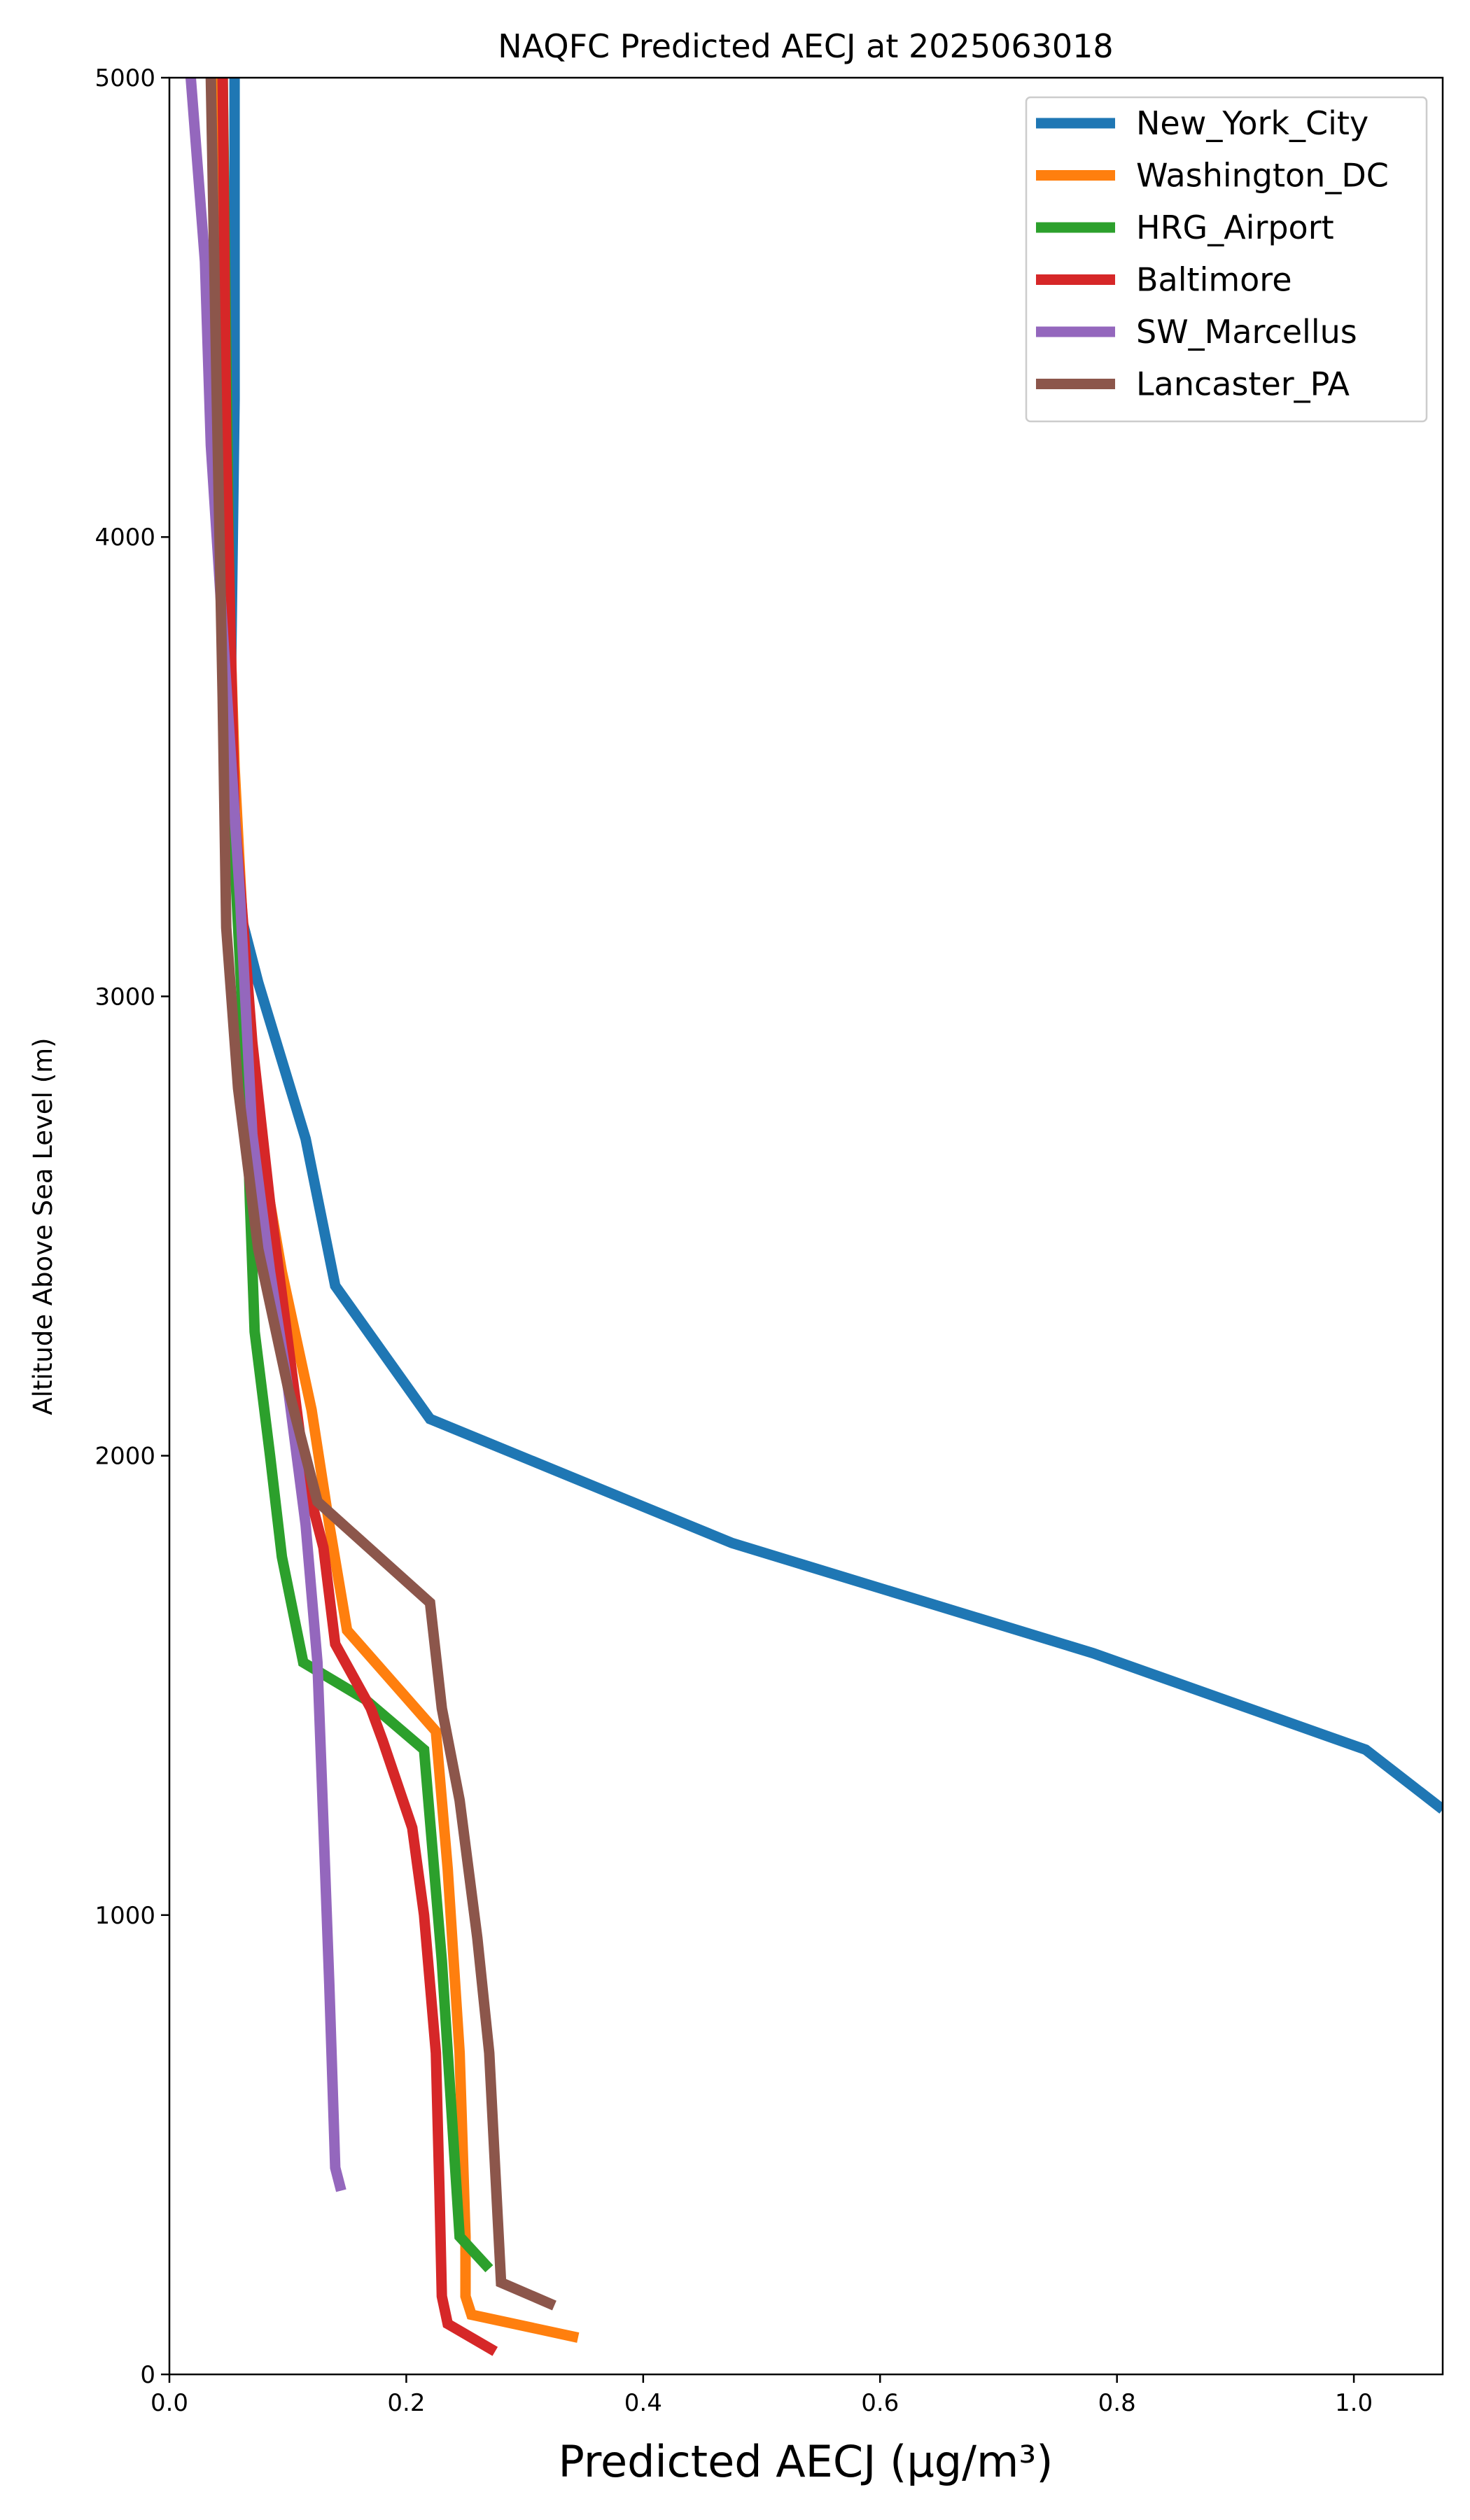  What do you see at coordinates (124, 538) in the screenshot?
I see `y-tick-label: 4000` at bounding box center [124, 538].